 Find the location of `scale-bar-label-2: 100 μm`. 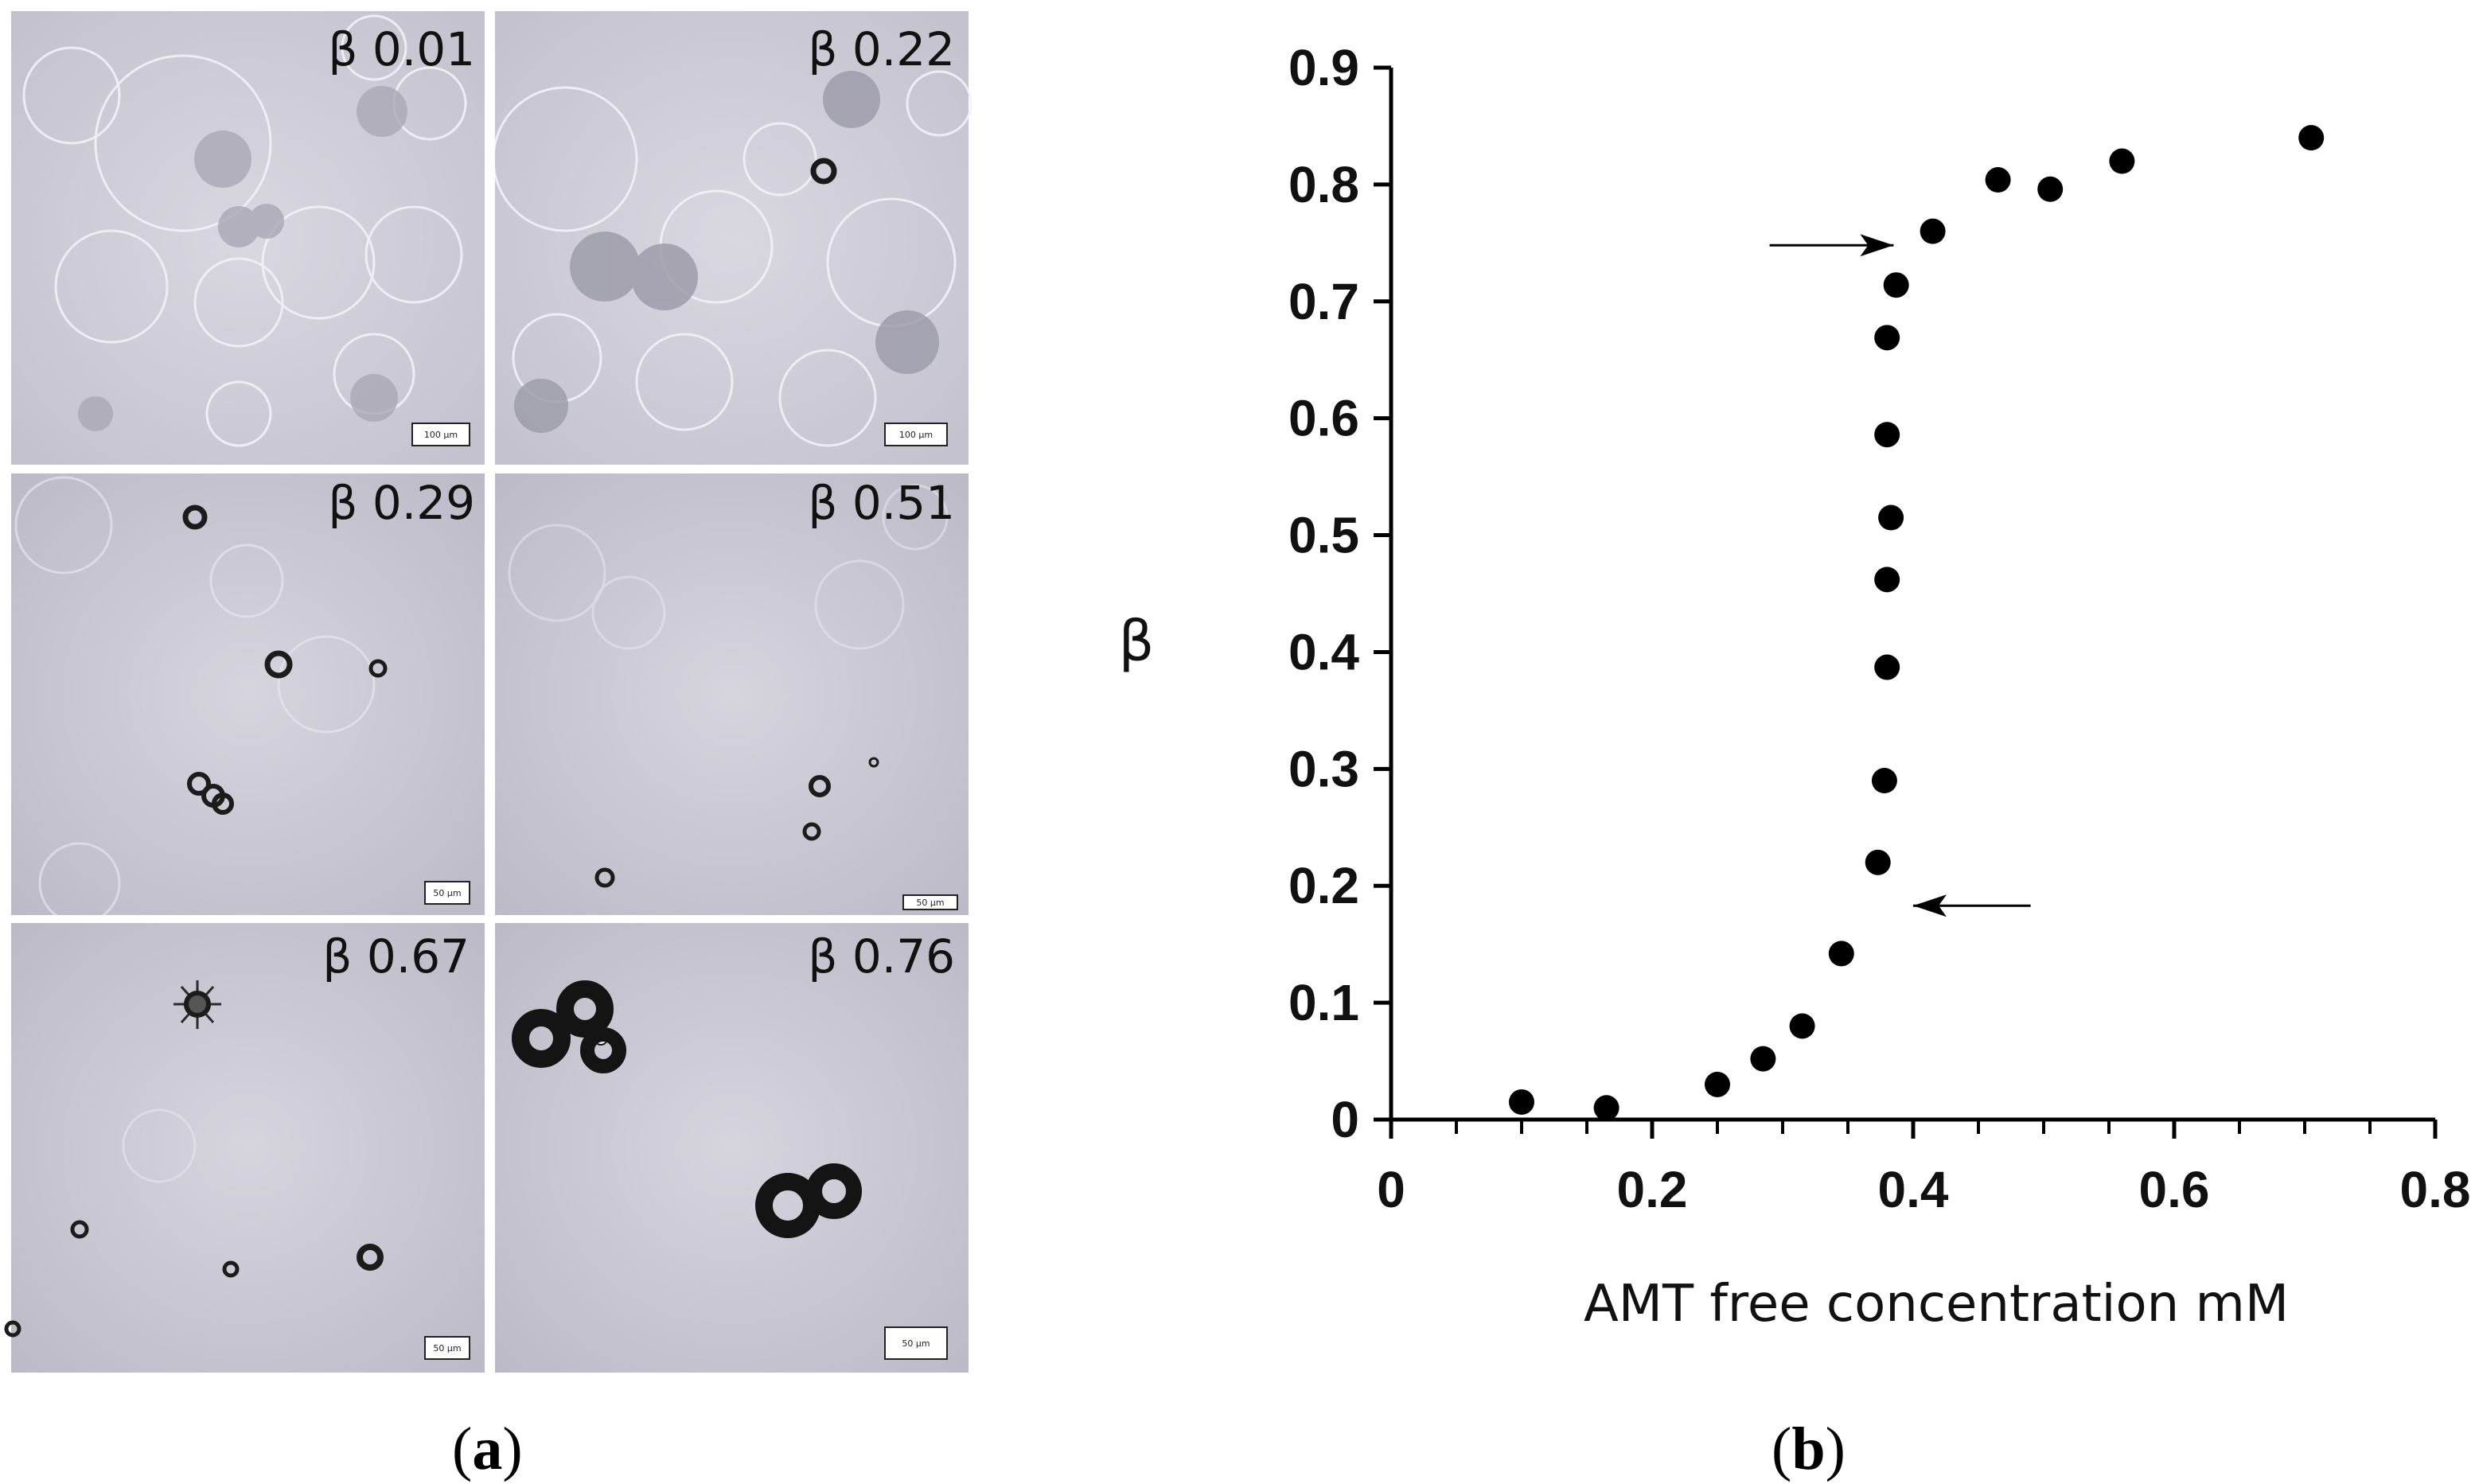

scale-bar-label-2: 100 μm is located at coordinates (916, 435).